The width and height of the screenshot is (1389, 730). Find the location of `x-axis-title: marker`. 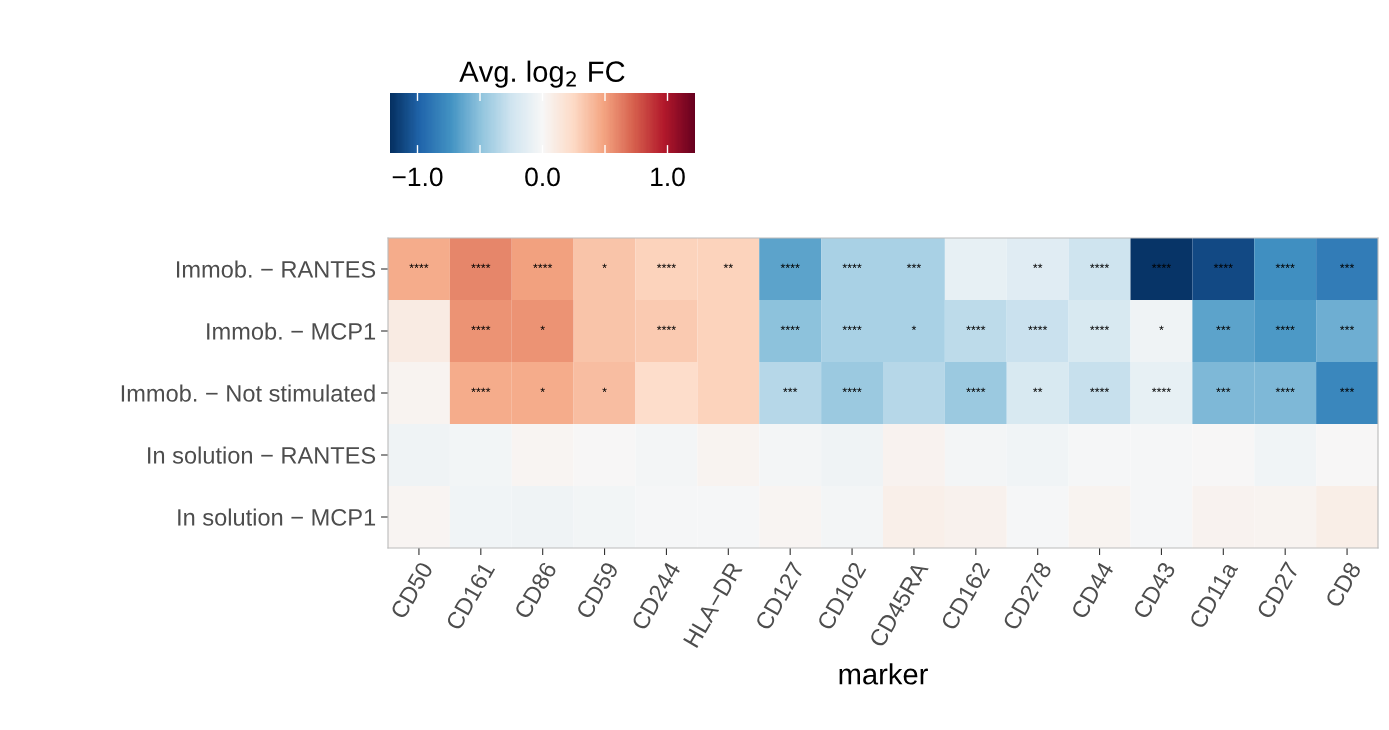

x-axis-title: marker is located at coordinates (883, 674).